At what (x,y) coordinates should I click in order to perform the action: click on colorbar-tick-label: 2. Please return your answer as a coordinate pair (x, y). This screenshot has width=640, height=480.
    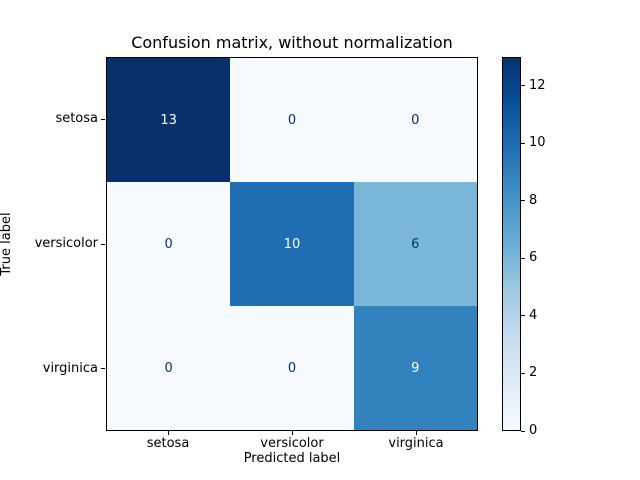
    Looking at the image, I should click on (533, 373).